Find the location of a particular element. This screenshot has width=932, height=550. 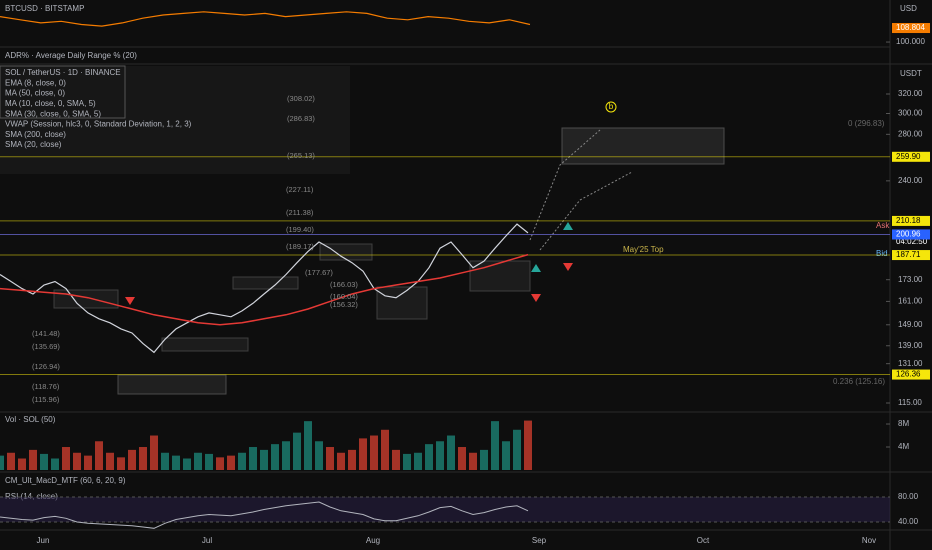

y-tick-label: 139.00 is located at coordinates (910, 345).